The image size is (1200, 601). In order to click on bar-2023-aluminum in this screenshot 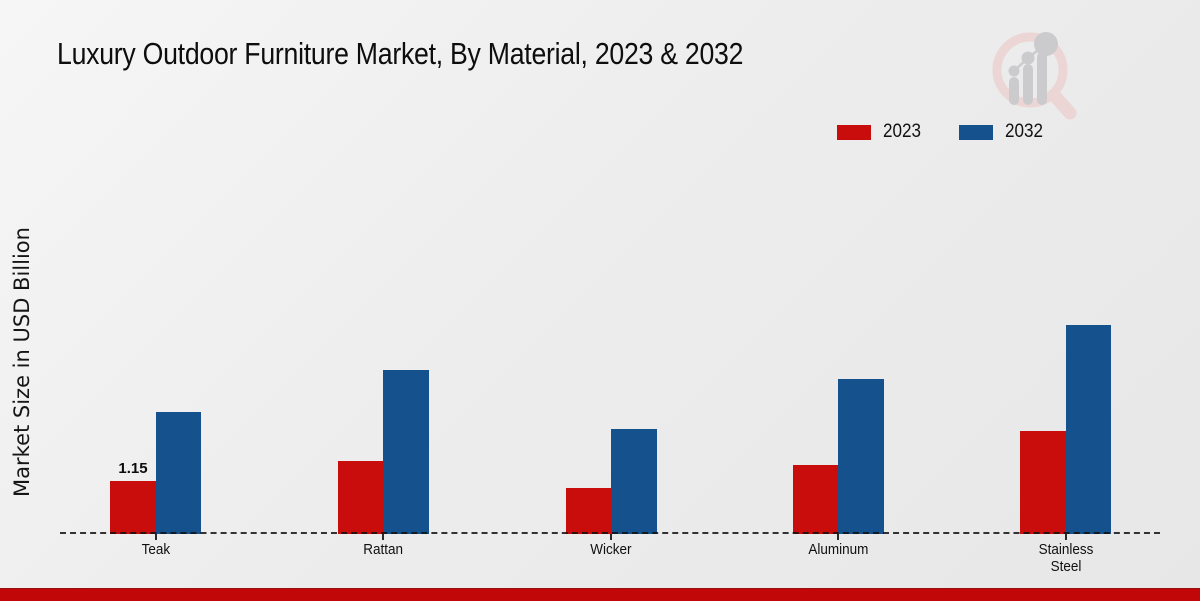, I will do `click(815, 499)`.